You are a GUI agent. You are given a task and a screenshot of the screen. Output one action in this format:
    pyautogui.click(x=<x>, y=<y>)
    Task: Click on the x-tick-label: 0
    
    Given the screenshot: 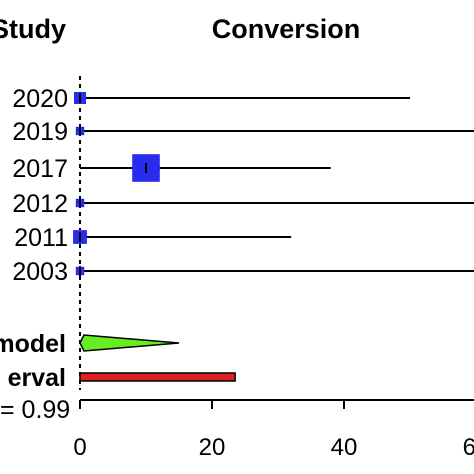 What is the action you would take?
    pyautogui.click(x=79, y=447)
    